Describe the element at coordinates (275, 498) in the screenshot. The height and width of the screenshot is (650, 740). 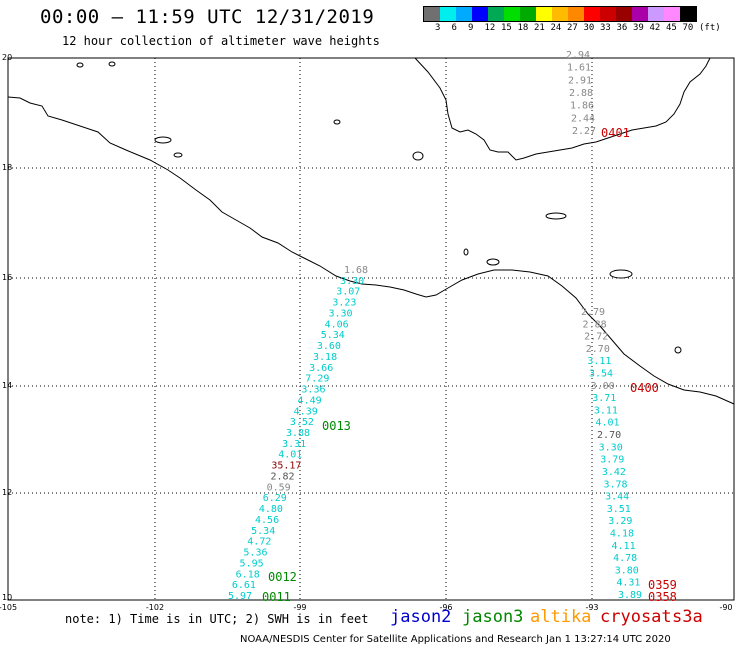
I see `wave-height-value: 6.29` at that location.